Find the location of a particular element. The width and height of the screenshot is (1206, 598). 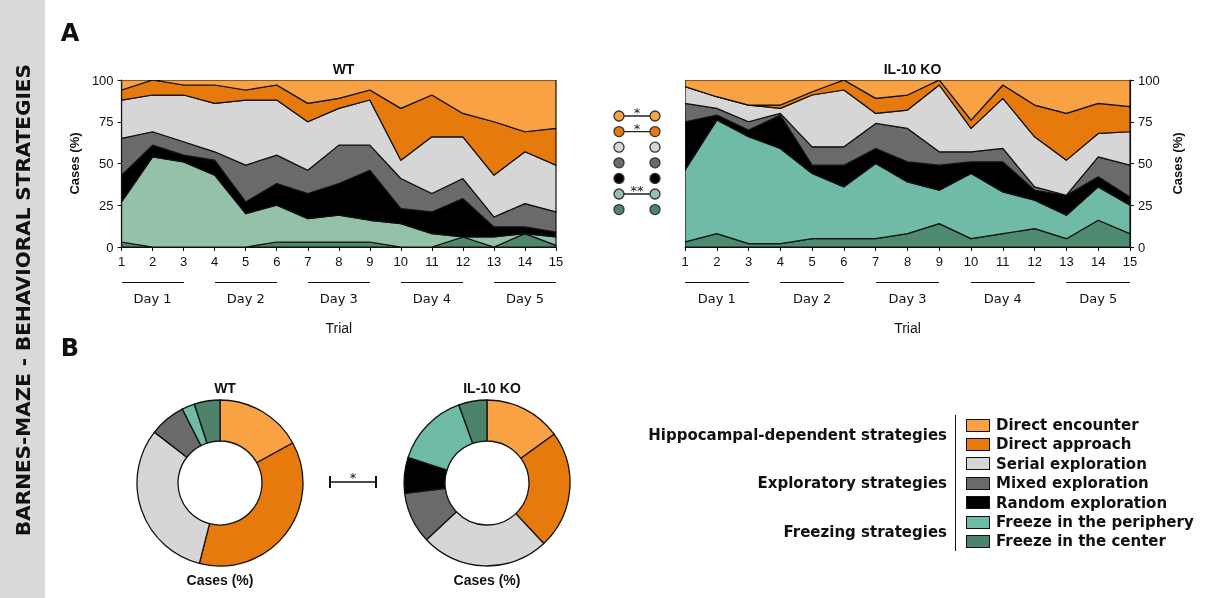

y-tick-label: 0 is located at coordinates (110, 247).